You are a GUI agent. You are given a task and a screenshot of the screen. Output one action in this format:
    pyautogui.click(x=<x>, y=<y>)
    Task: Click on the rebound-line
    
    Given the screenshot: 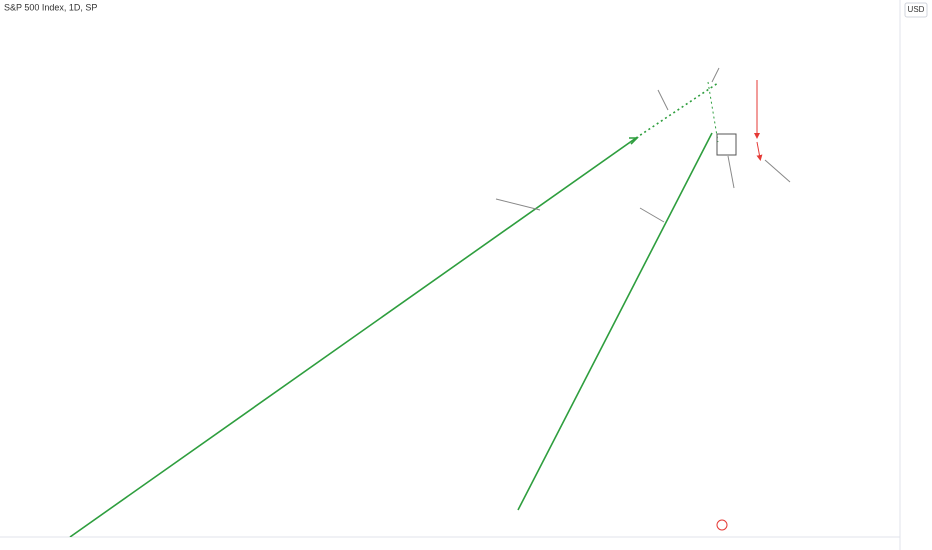 What is the action you would take?
    pyautogui.click(x=615, y=321)
    